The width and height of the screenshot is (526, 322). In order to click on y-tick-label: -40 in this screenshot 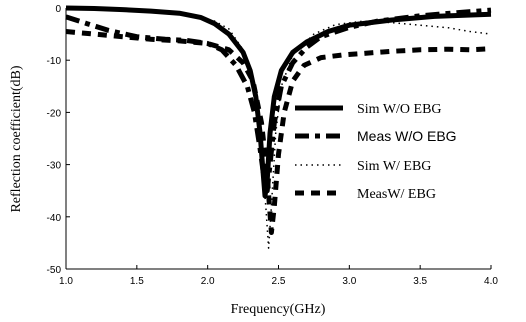, I will do `click(54, 218)`.